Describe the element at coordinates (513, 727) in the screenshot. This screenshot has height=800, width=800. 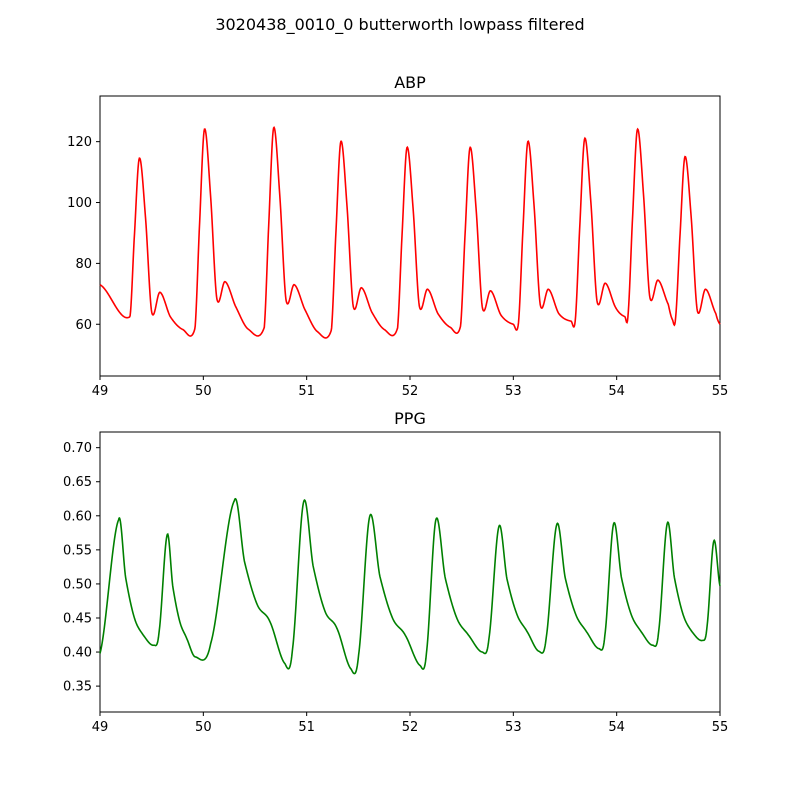
I see `ppg-xtick-label: 53` at that location.